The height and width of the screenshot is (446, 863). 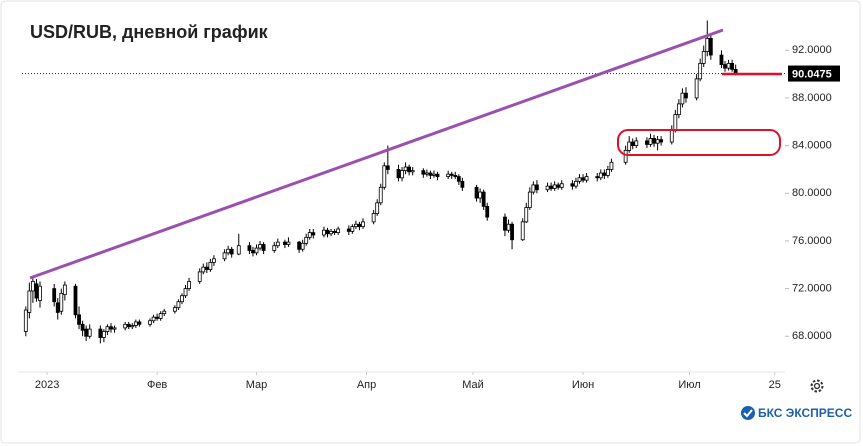 I want to click on x-tick-label: Фев, so click(x=157, y=385).